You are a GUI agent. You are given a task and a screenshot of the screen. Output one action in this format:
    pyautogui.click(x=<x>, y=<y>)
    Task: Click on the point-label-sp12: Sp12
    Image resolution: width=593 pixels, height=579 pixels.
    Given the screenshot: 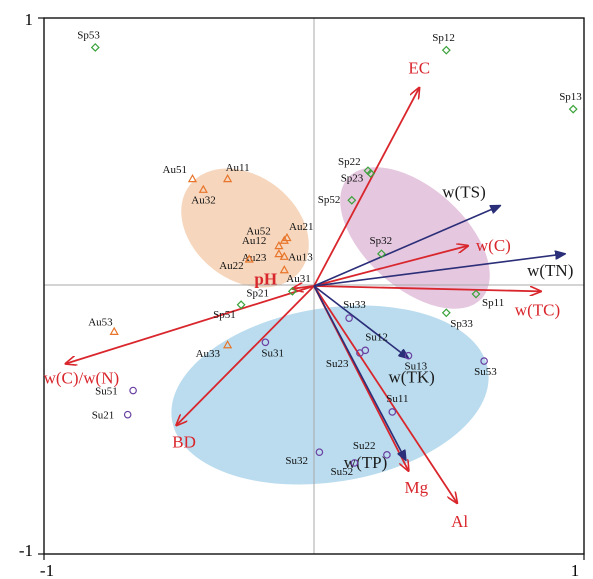 What is the action you would take?
    pyautogui.click(x=443, y=38)
    